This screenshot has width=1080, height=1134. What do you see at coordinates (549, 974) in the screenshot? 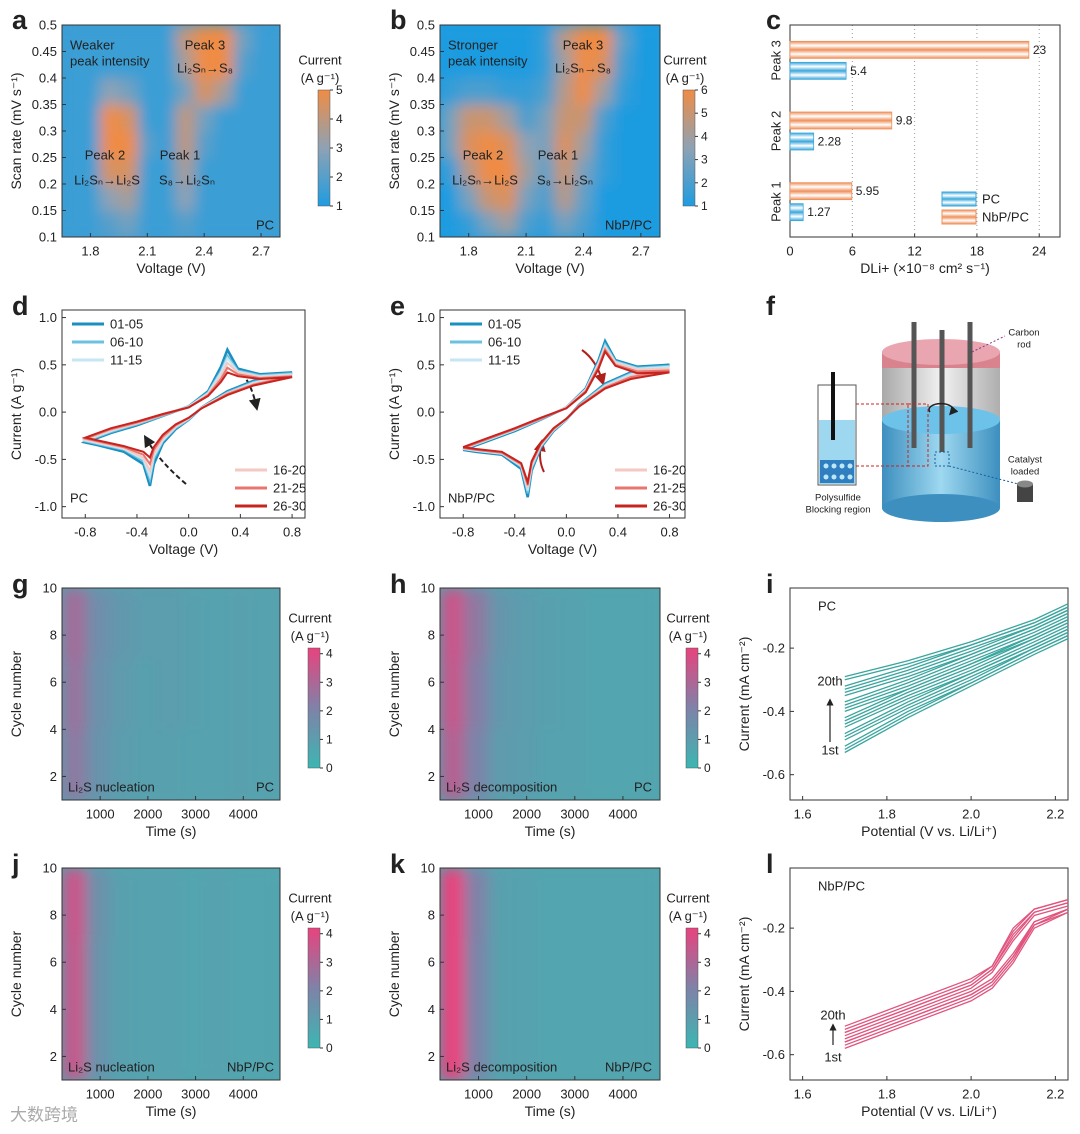
I see `heatmap-cells` at bounding box center [549, 974].